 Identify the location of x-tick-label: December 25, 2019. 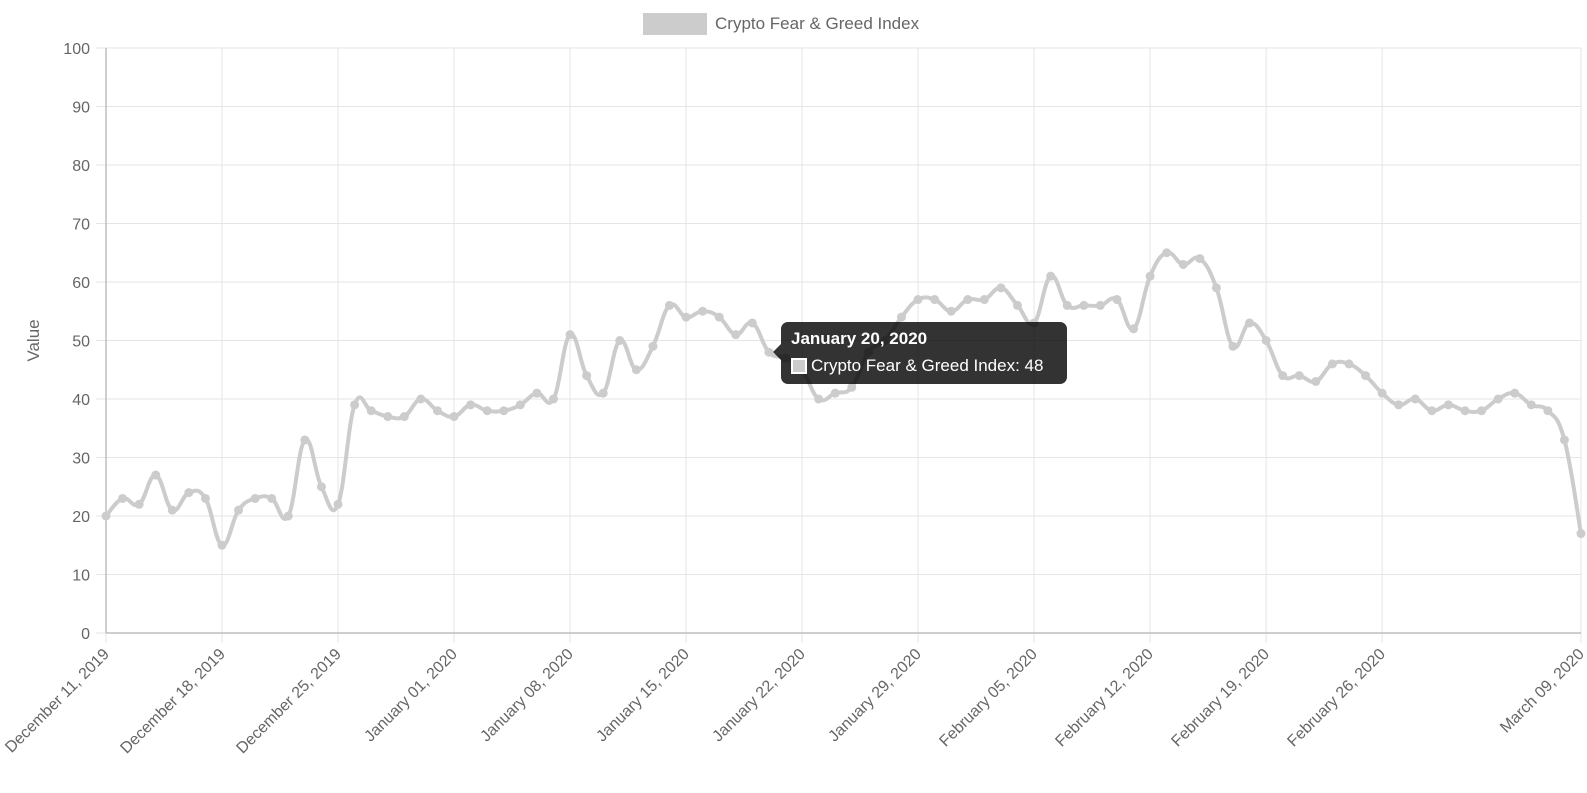
(288, 701).